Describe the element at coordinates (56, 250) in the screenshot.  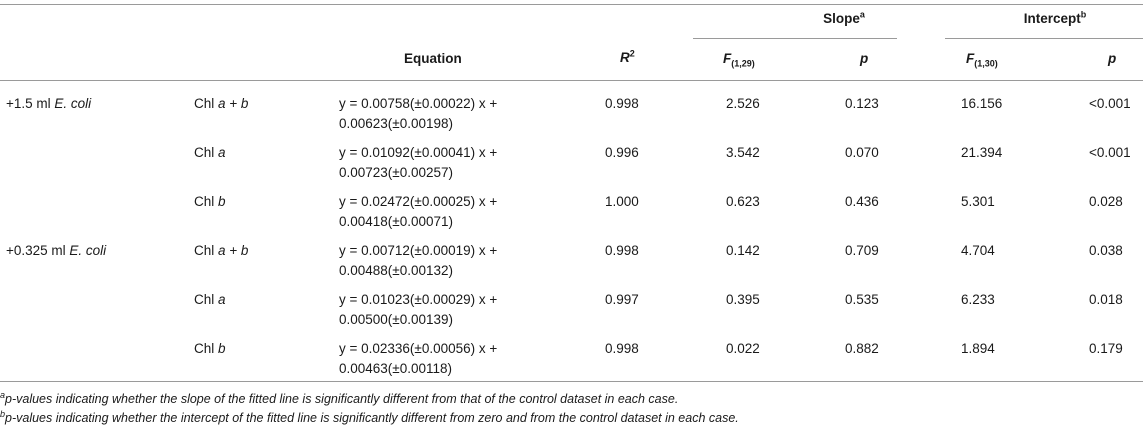
I see `group-label: +0.325 ml E. coli` at that location.